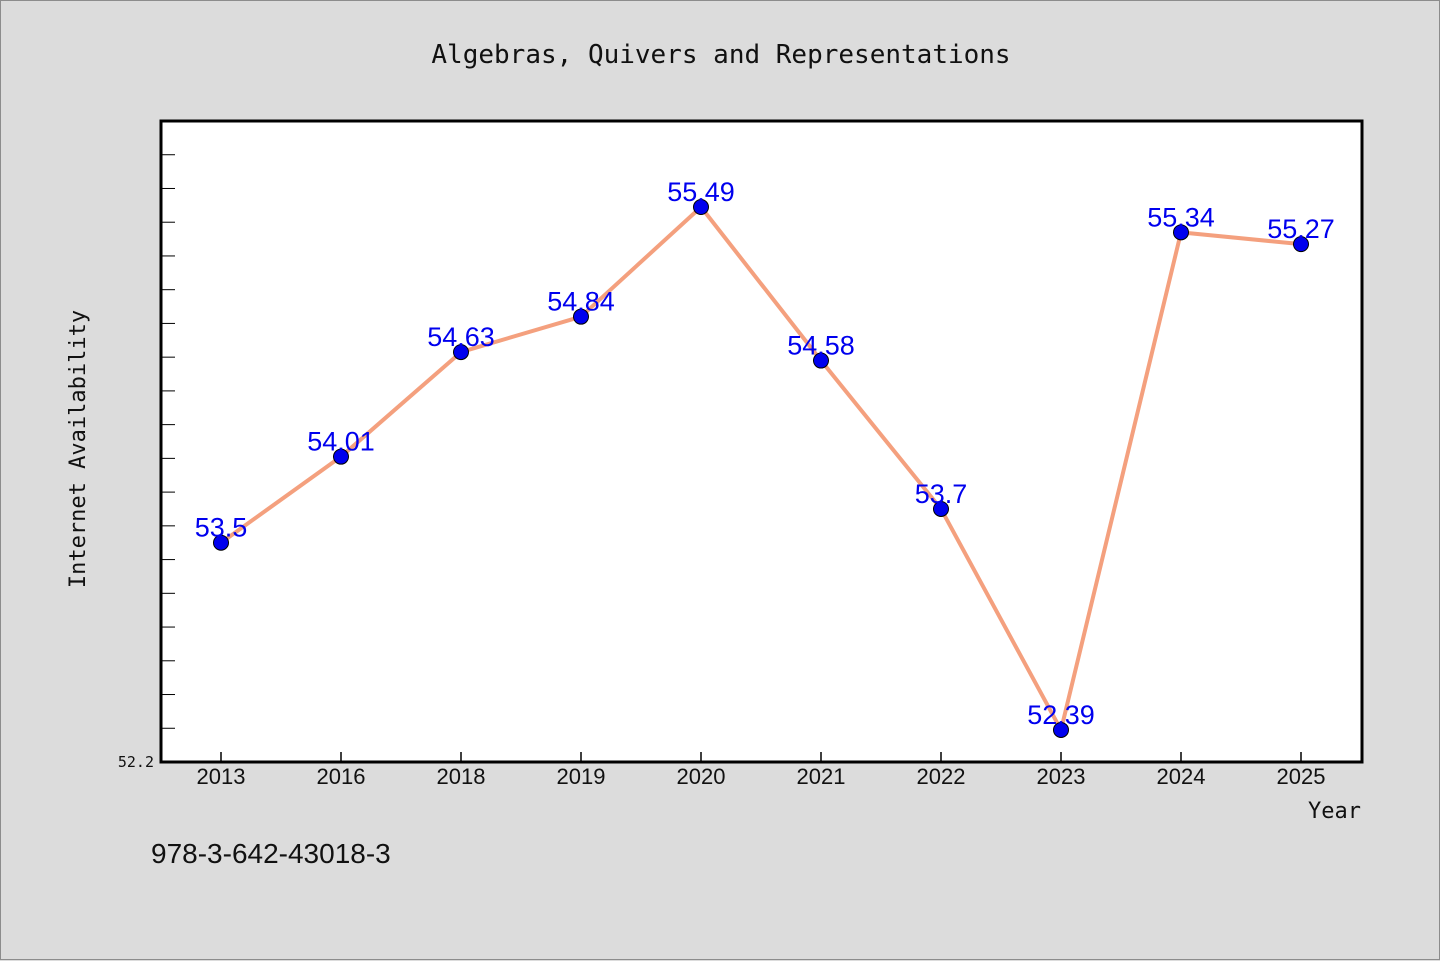 The image size is (1440, 961). Describe the element at coordinates (1061, 776) in the screenshot. I see `x-tick-label: 2023` at that location.